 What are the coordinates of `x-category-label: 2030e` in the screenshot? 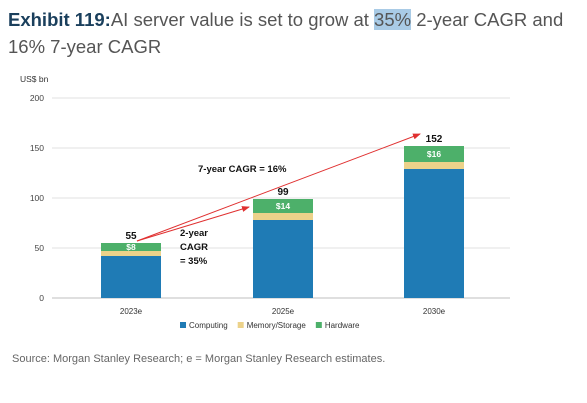 It's located at (434, 311).